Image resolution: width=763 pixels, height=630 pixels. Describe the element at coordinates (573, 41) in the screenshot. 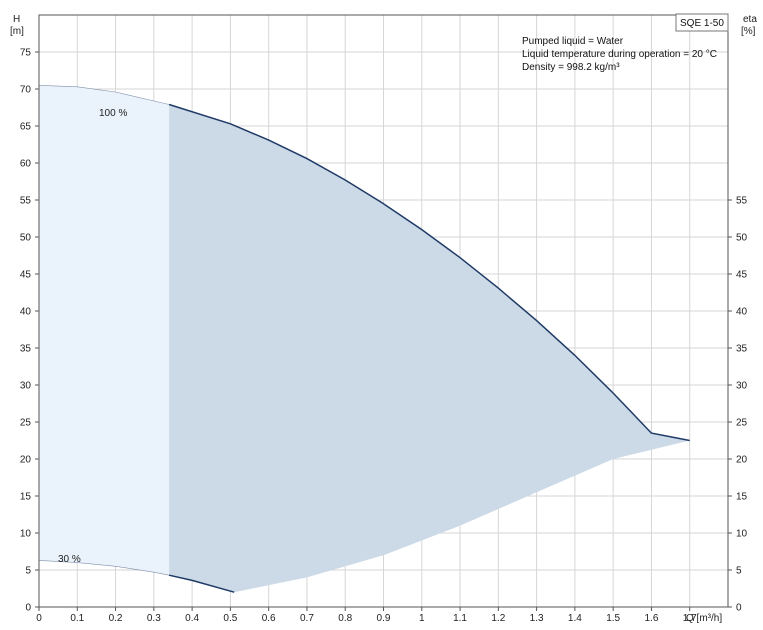

I see `info-pumped-liquid: Pumped liquid = Water` at that location.